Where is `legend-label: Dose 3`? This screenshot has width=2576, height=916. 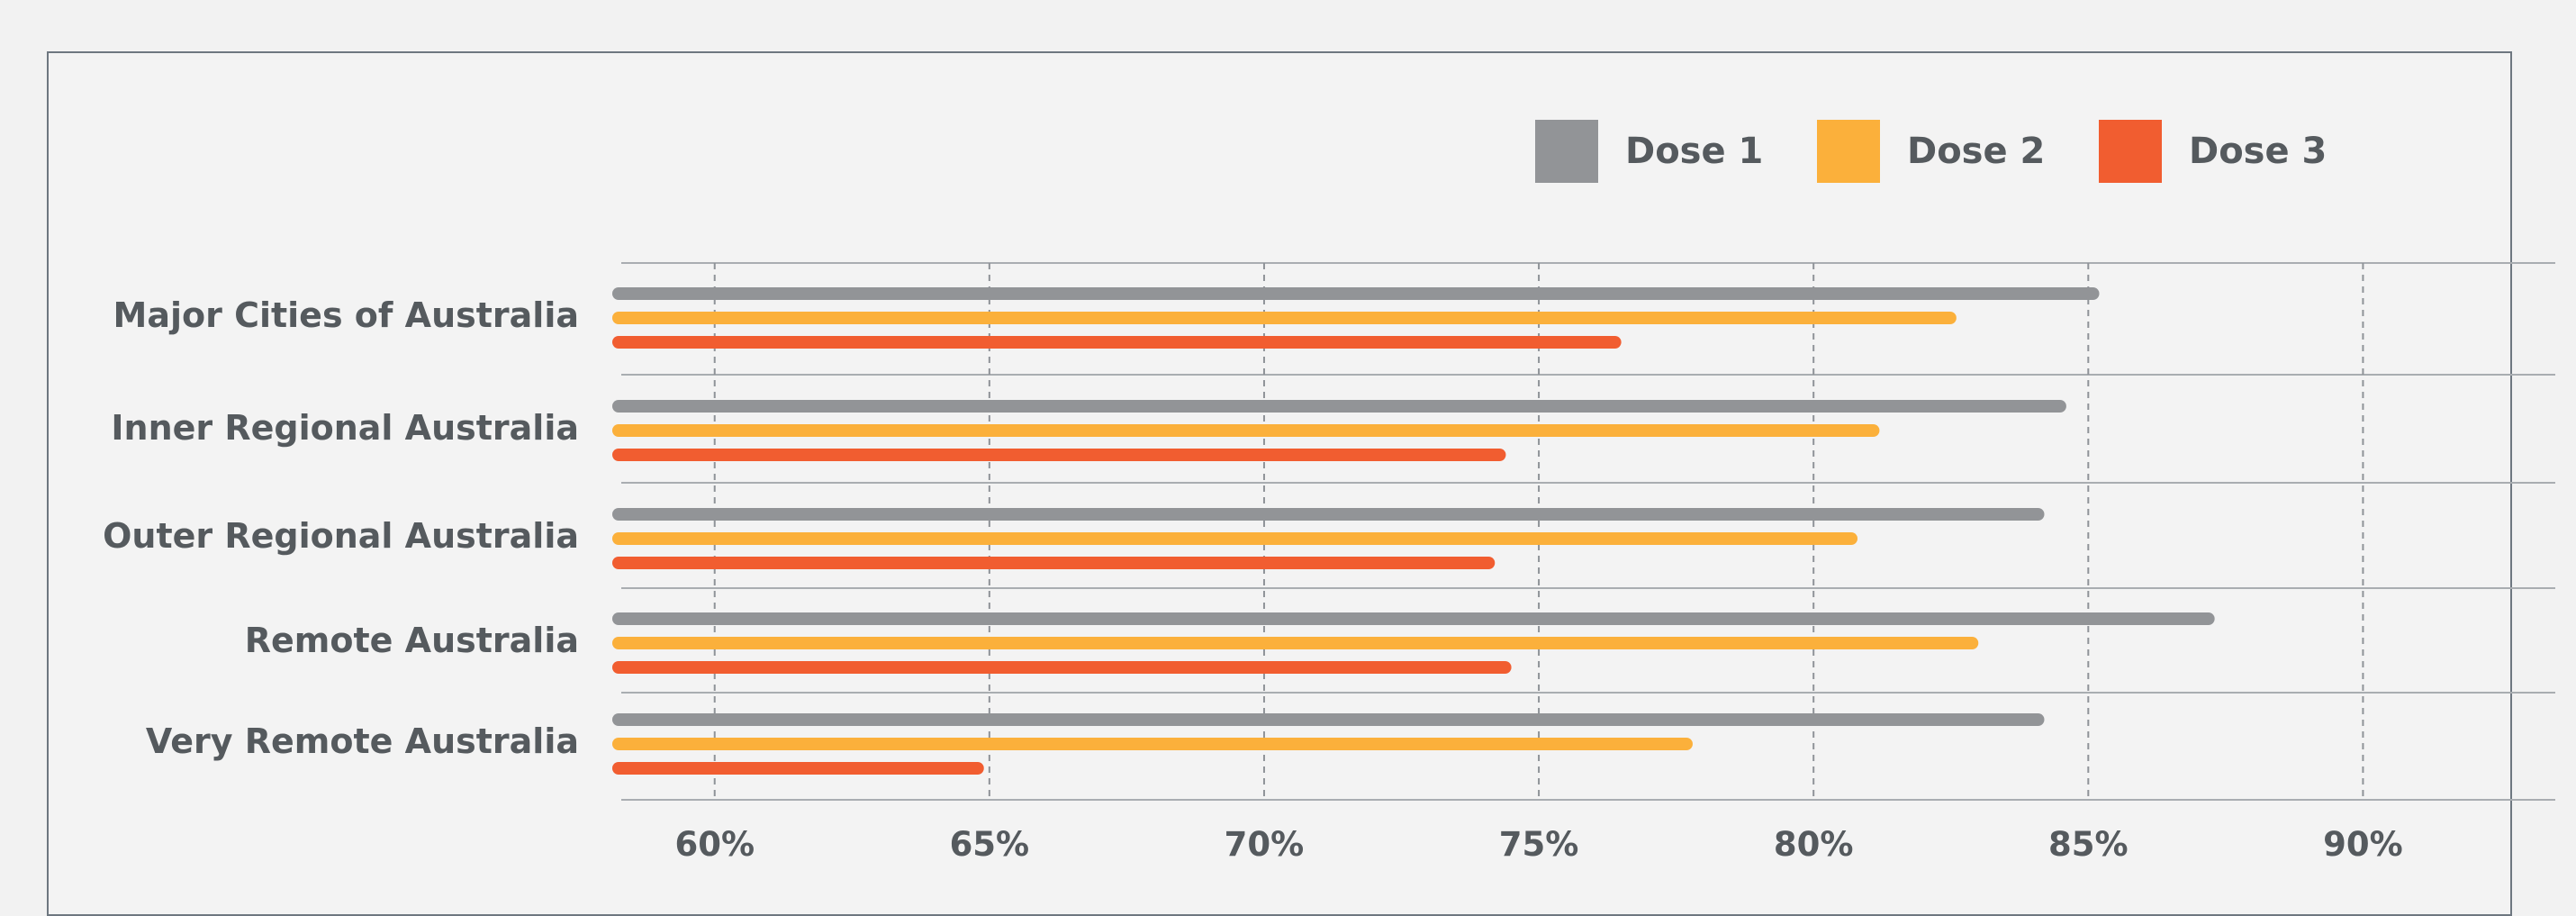
legend-label: Dose 3 is located at coordinates (2258, 151).